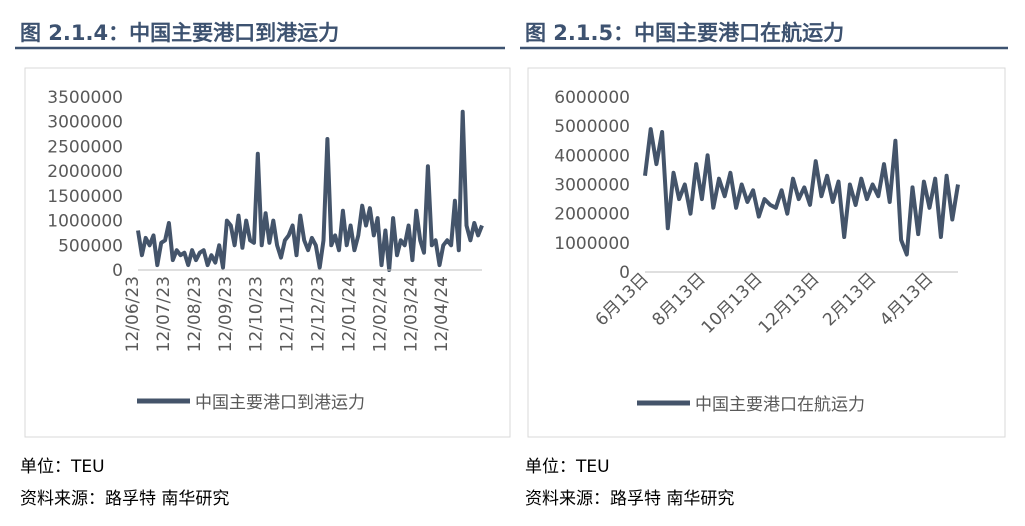 The image size is (1025, 526). What do you see at coordinates (380, 314) in the screenshot?
I see `x-tick-label: 12/02/24` at bounding box center [380, 314].